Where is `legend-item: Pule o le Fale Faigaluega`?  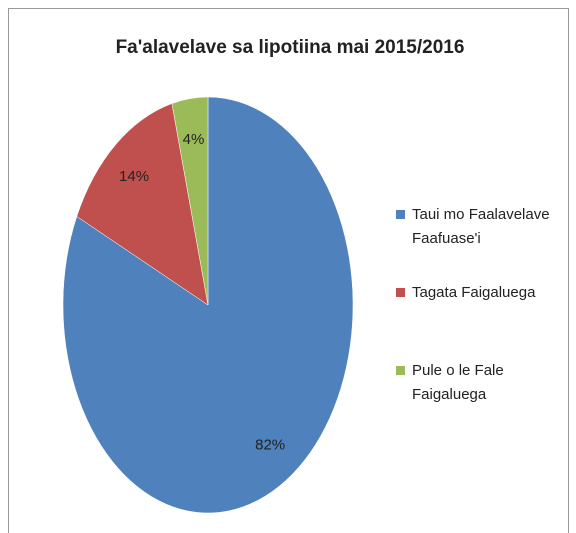 legend-item: Pule o le Fale Faigaluega is located at coordinates (476, 383).